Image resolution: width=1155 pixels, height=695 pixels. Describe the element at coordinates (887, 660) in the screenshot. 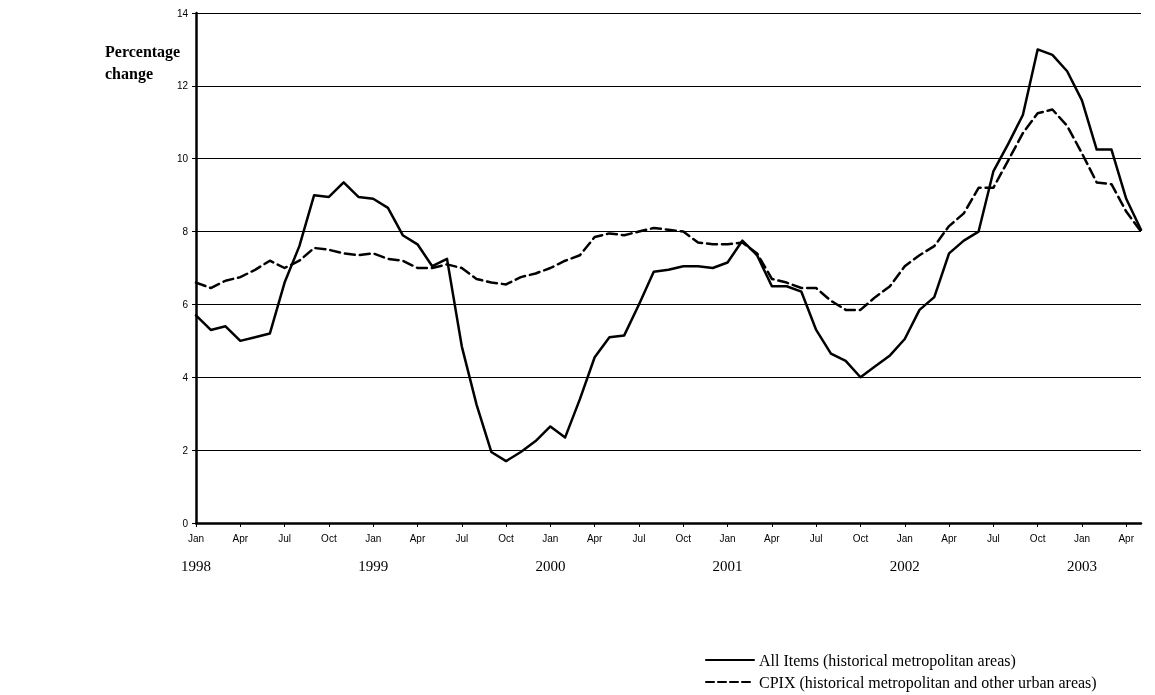

I see `legend-label: All Items (historical metropolitan areas)` at that location.